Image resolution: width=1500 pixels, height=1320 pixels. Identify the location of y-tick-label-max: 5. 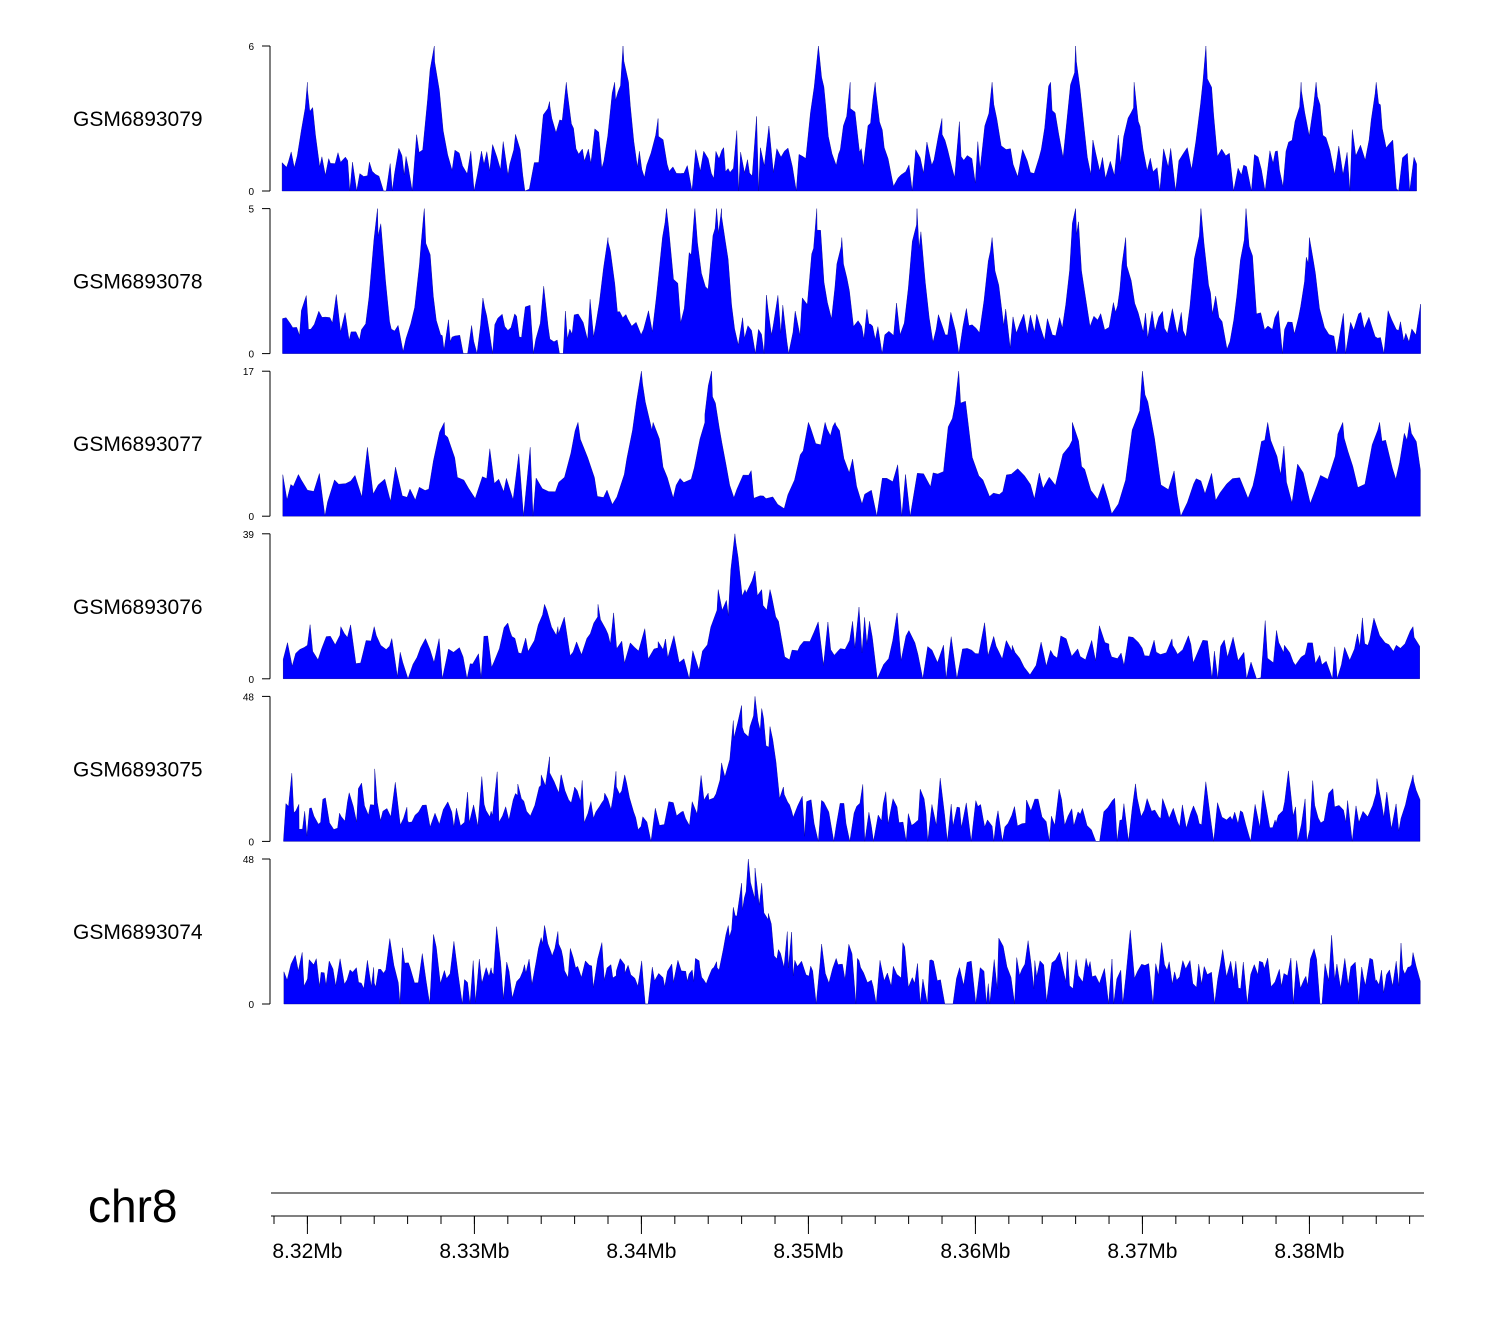
(251, 210).